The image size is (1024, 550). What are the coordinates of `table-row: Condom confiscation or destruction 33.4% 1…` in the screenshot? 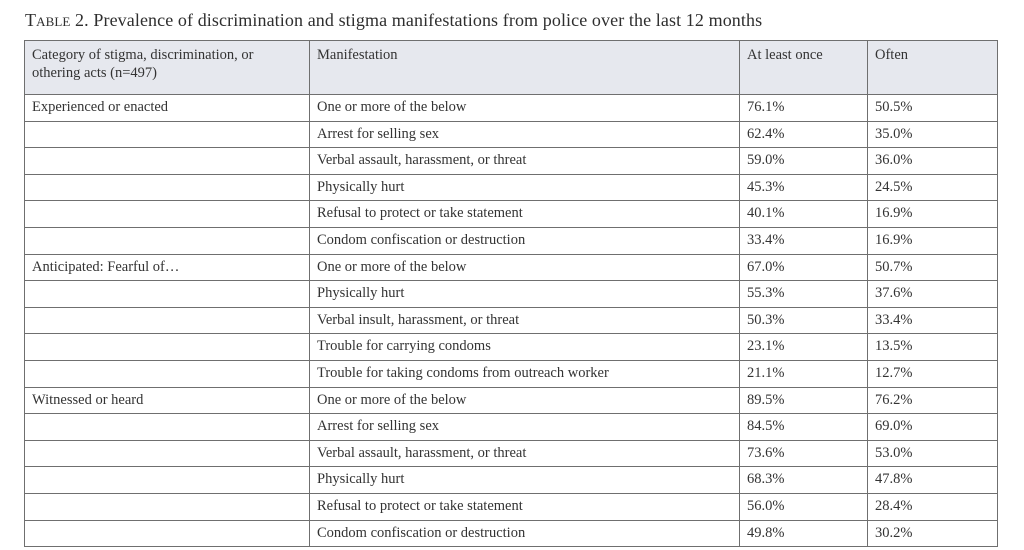 It's located at (511, 240).